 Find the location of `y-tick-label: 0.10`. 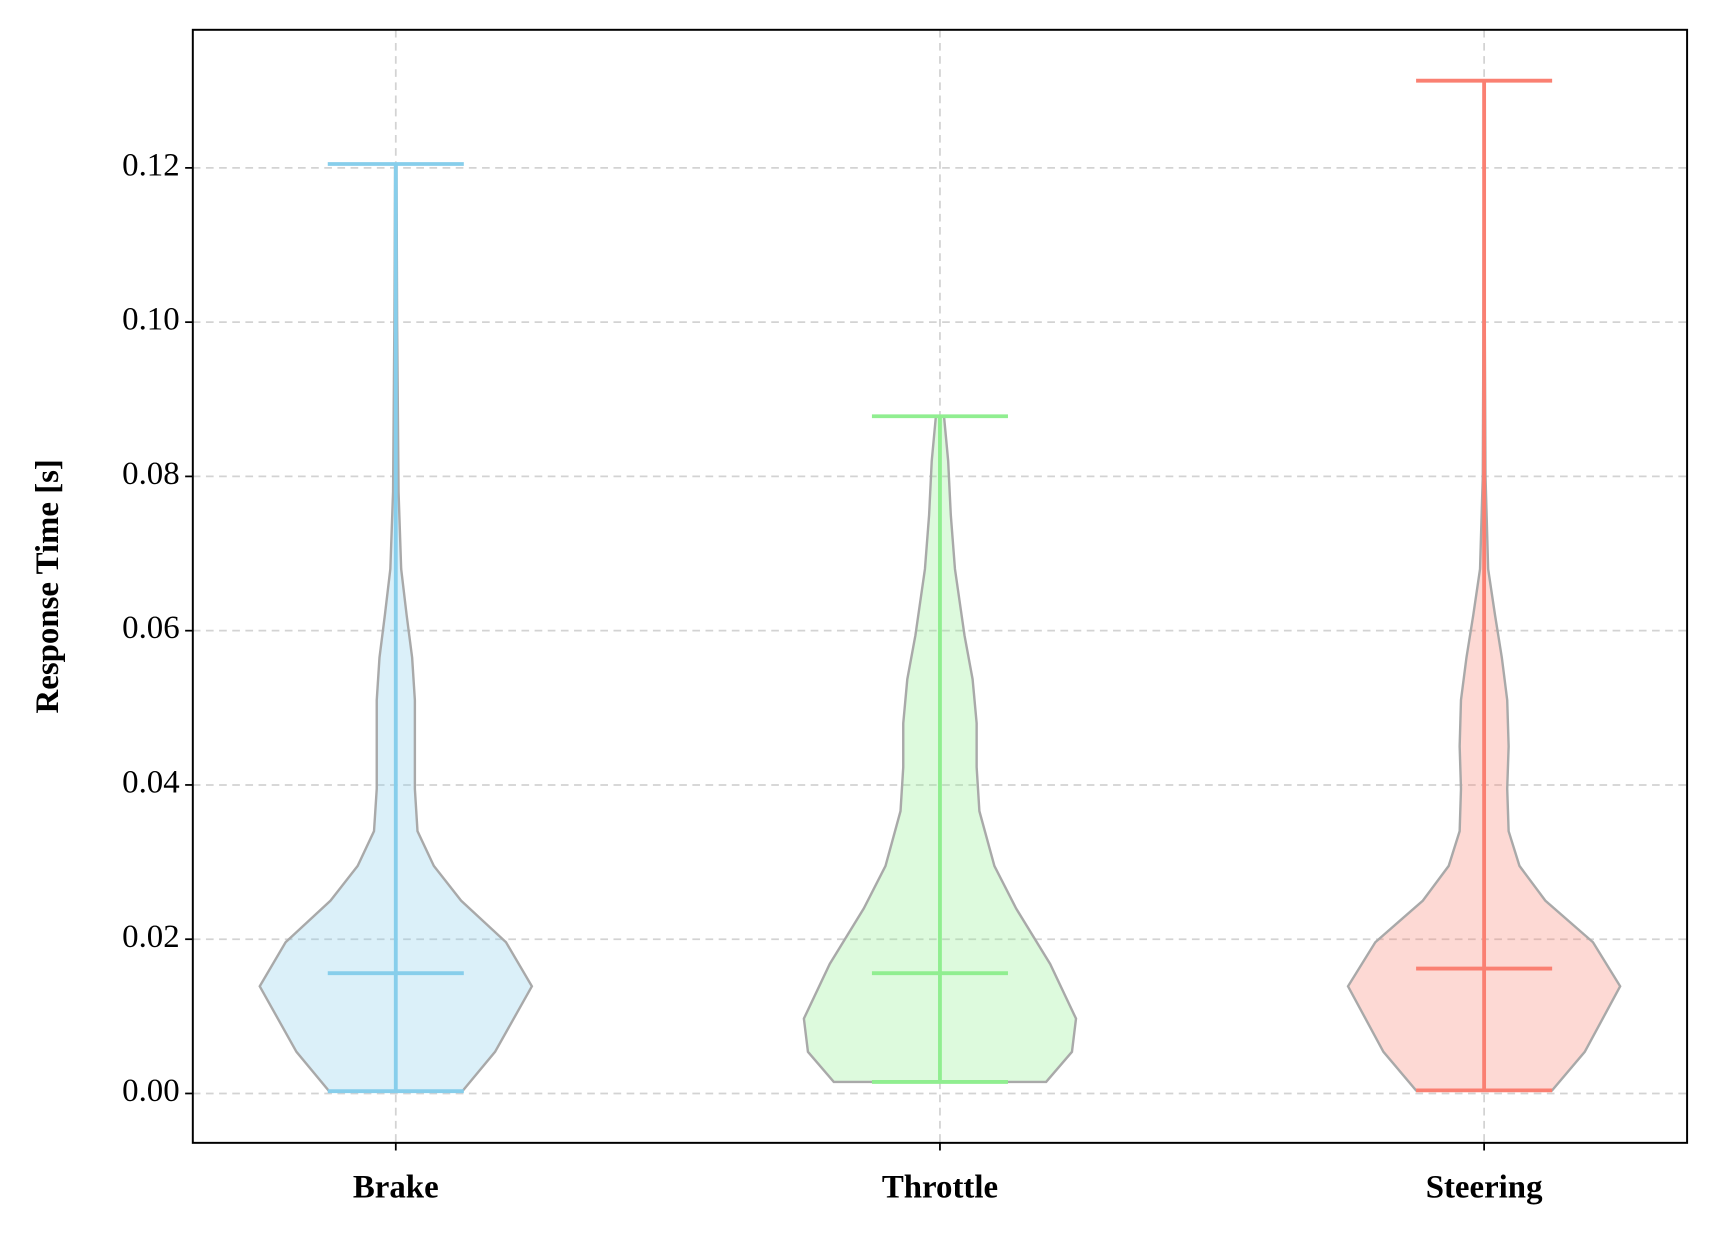

y-tick-label: 0.10 is located at coordinates (151, 320).